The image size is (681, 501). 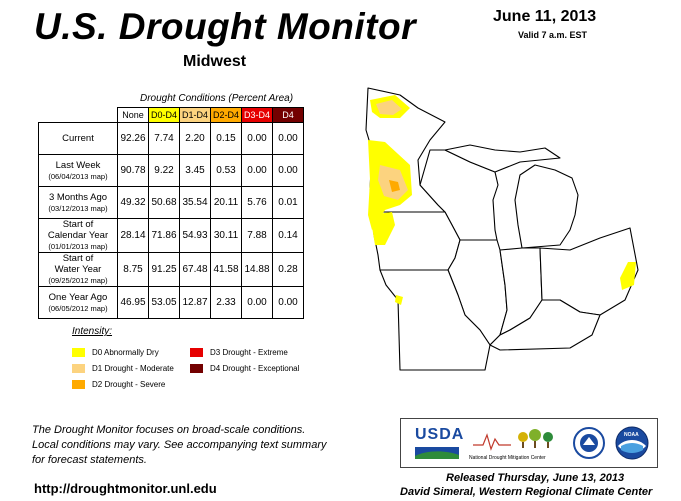 I want to click on website-url: http://droughtmonitor.unl.edu, so click(x=125, y=488).